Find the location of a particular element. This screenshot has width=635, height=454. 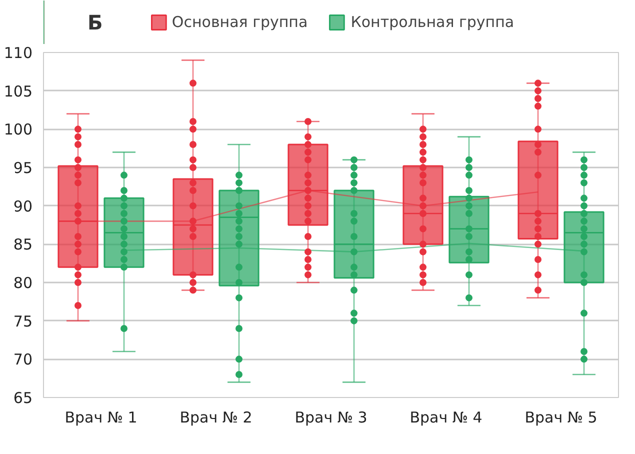

x-tick-label: Врач № 3 is located at coordinates (331, 417).